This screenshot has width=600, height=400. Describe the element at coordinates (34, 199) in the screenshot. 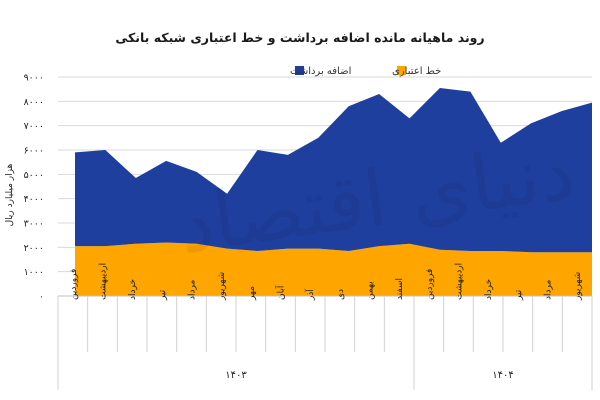

I see `y-tick-label: ۴۰۰۰` at that location.